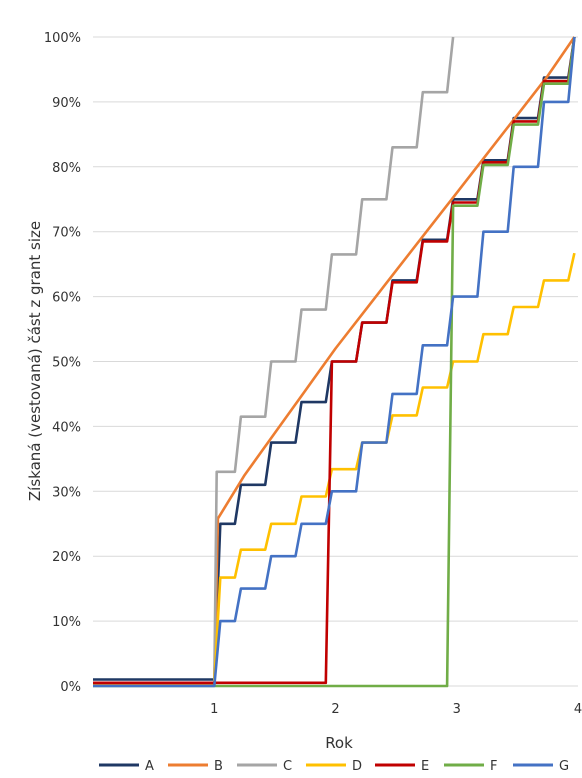 The width and height of the screenshot is (582, 778). Describe the element at coordinates (457, 709) in the screenshot. I see `x-tick-label: 3` at that location.